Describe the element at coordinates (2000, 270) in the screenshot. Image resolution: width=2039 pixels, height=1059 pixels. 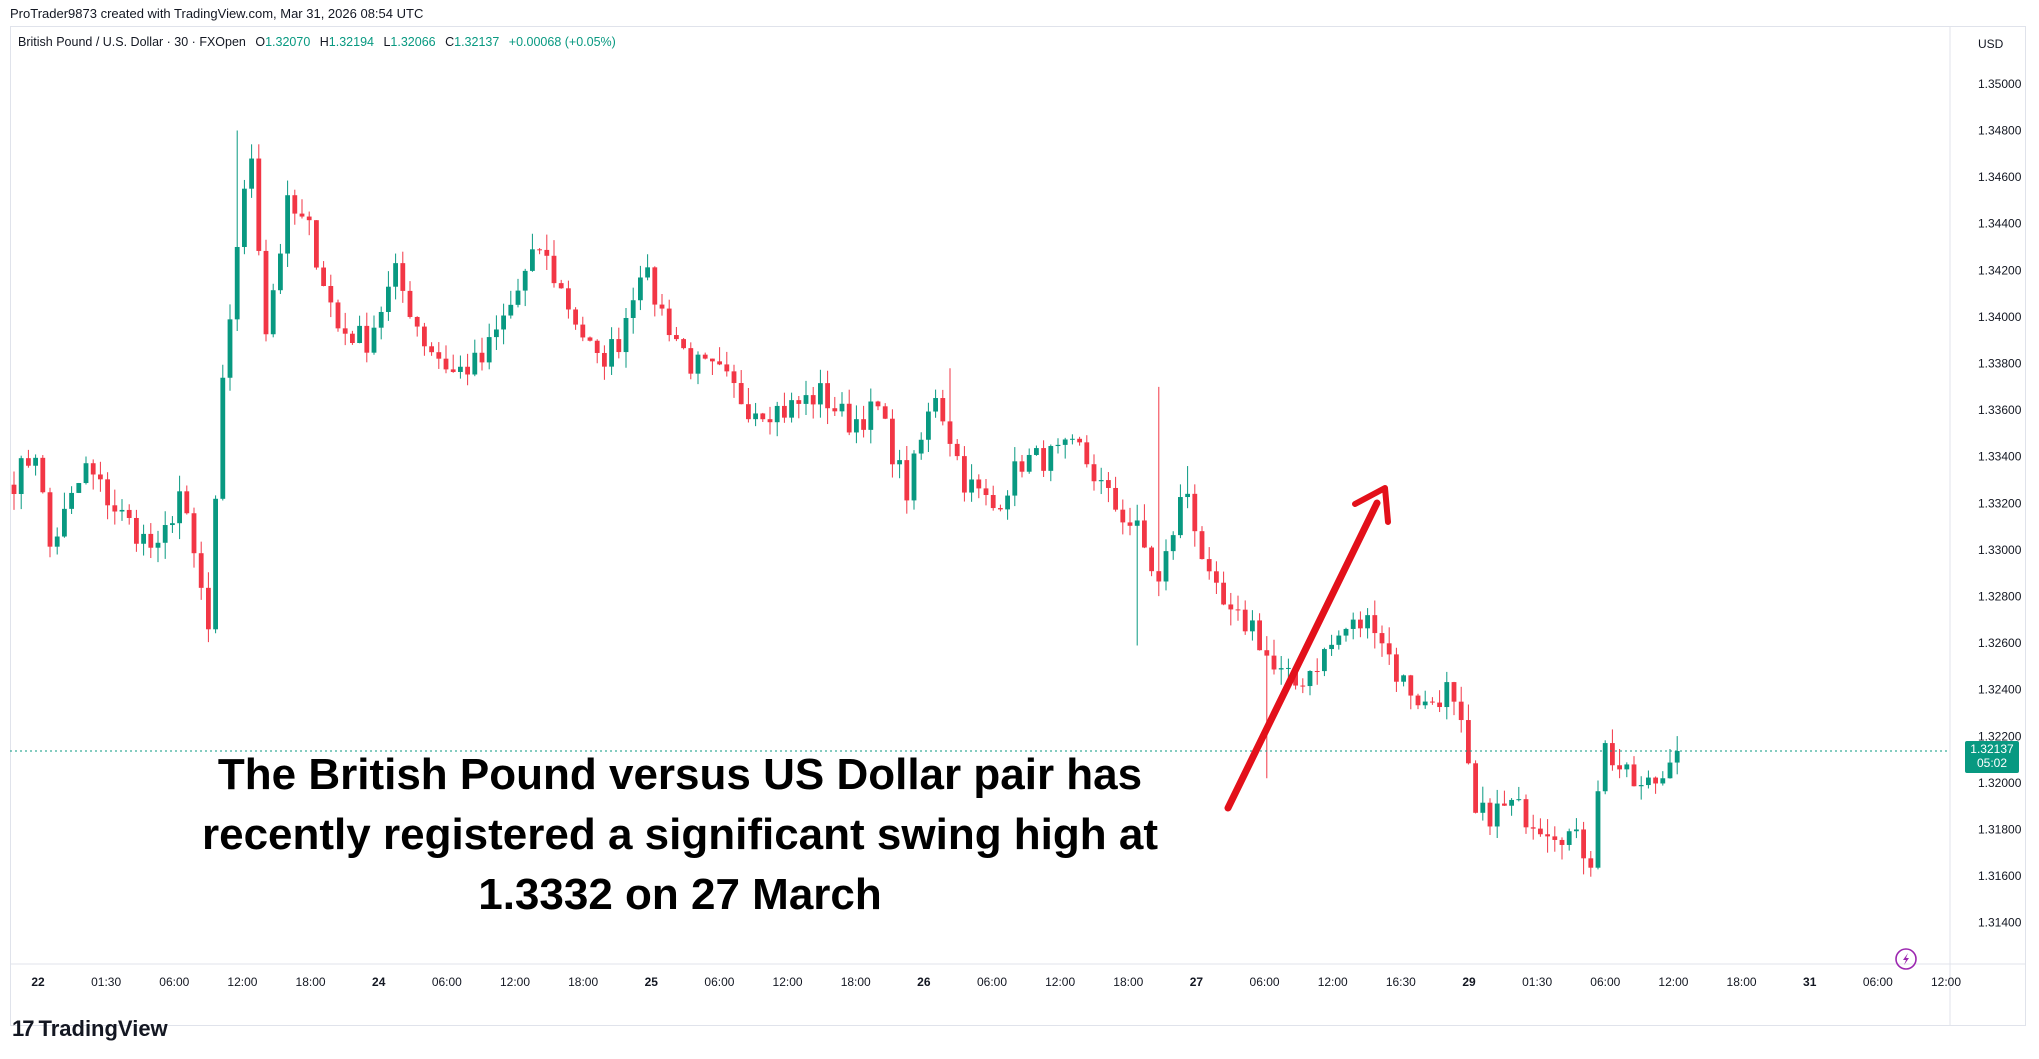
I see `price-tick-label: 1.34200` at that location.